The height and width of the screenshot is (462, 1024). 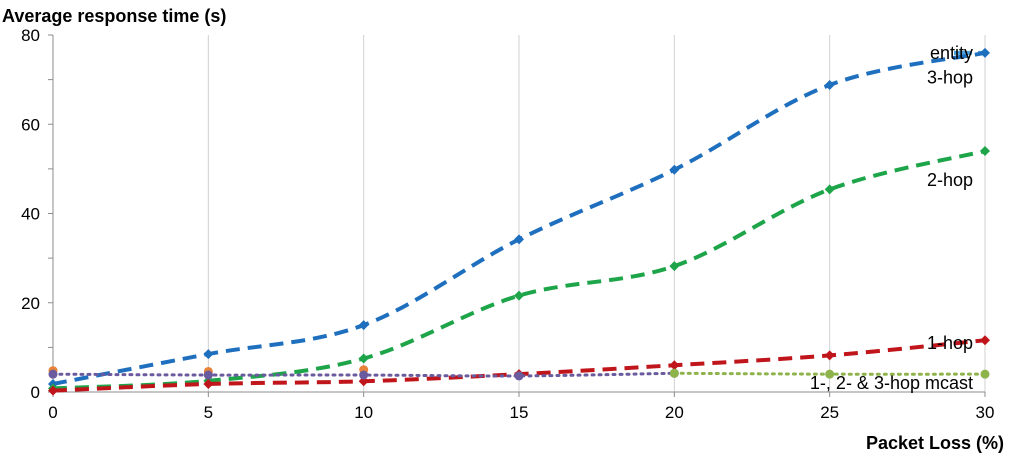 I want to click on y-tick-label: 20, so click(x=30, y=303).